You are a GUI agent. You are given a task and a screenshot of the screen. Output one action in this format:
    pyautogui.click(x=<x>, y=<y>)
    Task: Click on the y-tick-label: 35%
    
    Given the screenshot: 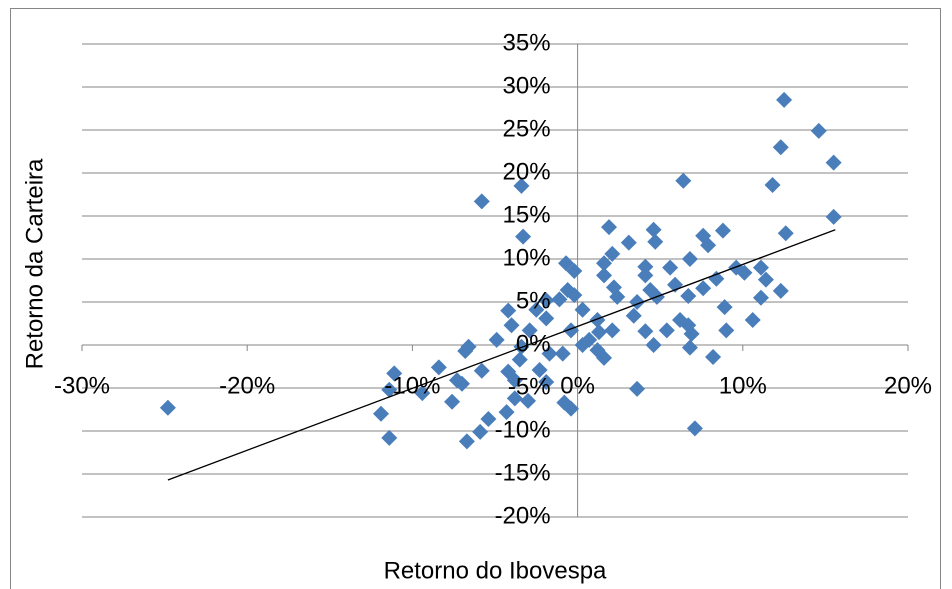 What is the action you would take?
    pyautogui.click(x=527, y=42)
    